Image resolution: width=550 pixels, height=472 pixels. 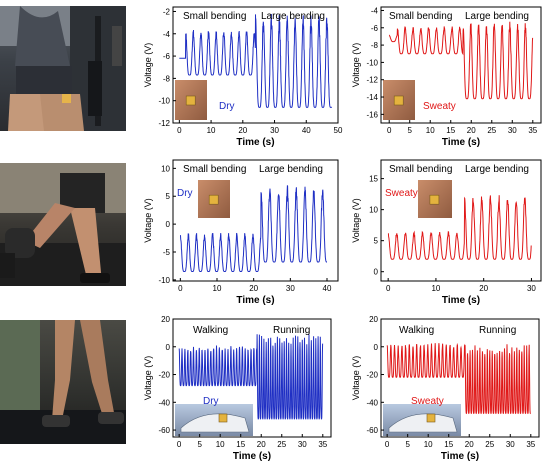 What do you see at coordinates (420, 169) in the screenshot?
I see `annotation-label: Small bending` at bounding box center [420, 169].